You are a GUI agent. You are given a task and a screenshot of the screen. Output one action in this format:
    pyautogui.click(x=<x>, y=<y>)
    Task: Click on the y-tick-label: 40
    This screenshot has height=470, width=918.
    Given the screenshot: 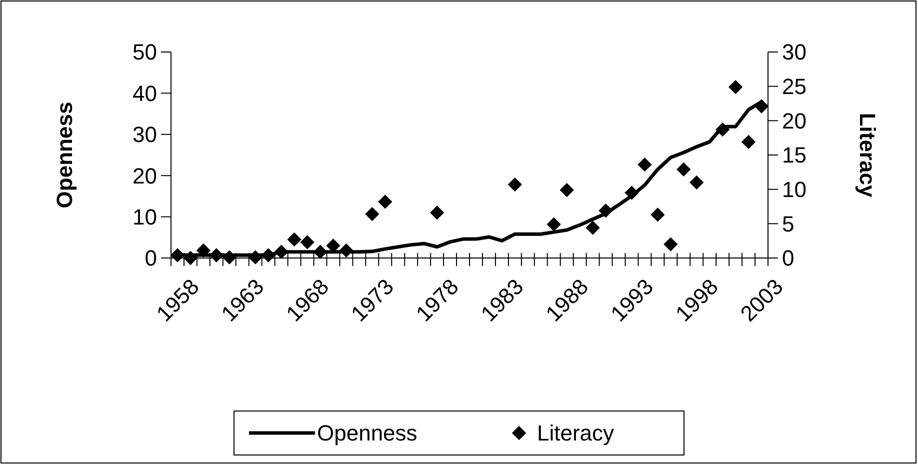 What is the action you would take?
    pyautogui.click(x=144, y=93)
    